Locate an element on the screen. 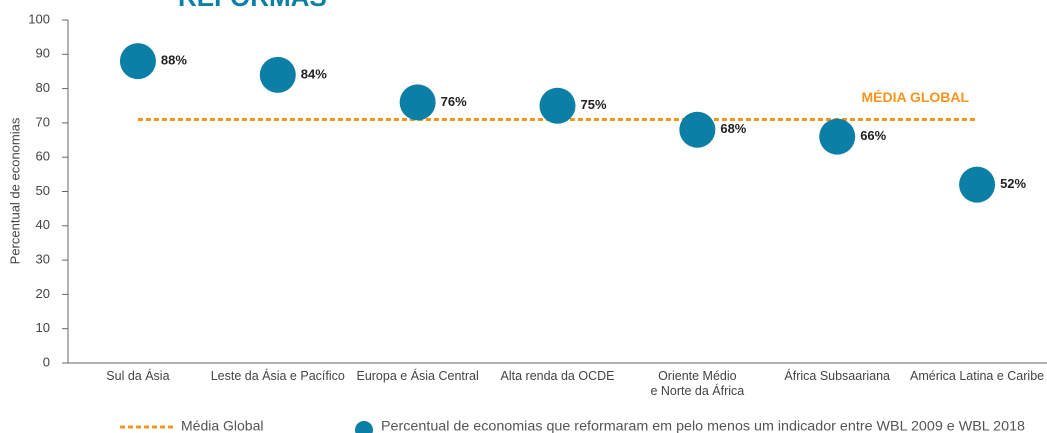  x-tick-label: Oriente Médio e Norte da África is located at coordinates (697, 383).